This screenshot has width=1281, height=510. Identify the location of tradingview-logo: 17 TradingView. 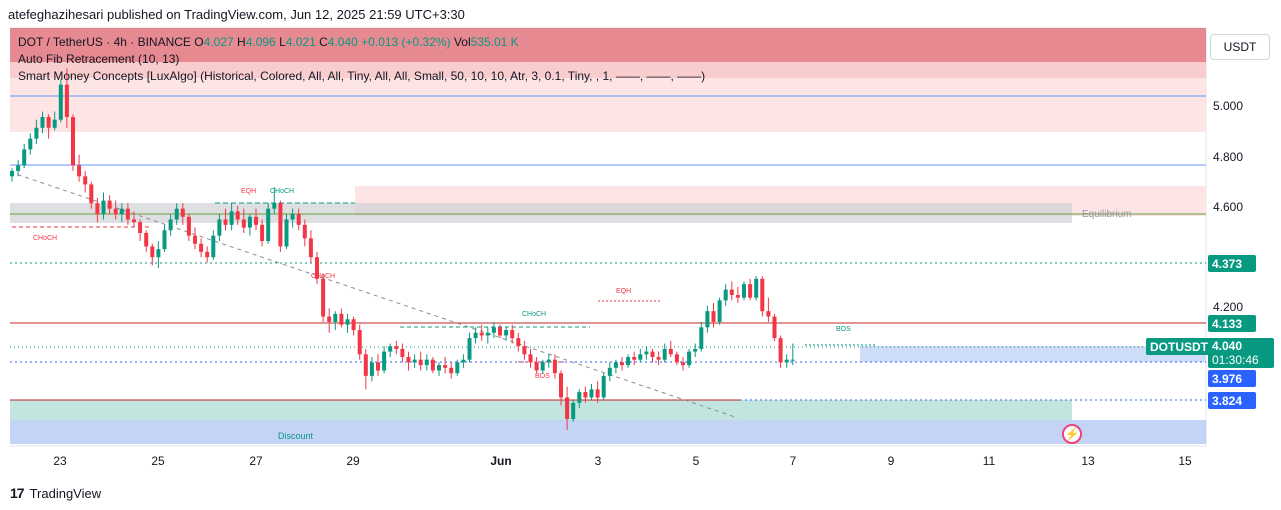
(55, 493).